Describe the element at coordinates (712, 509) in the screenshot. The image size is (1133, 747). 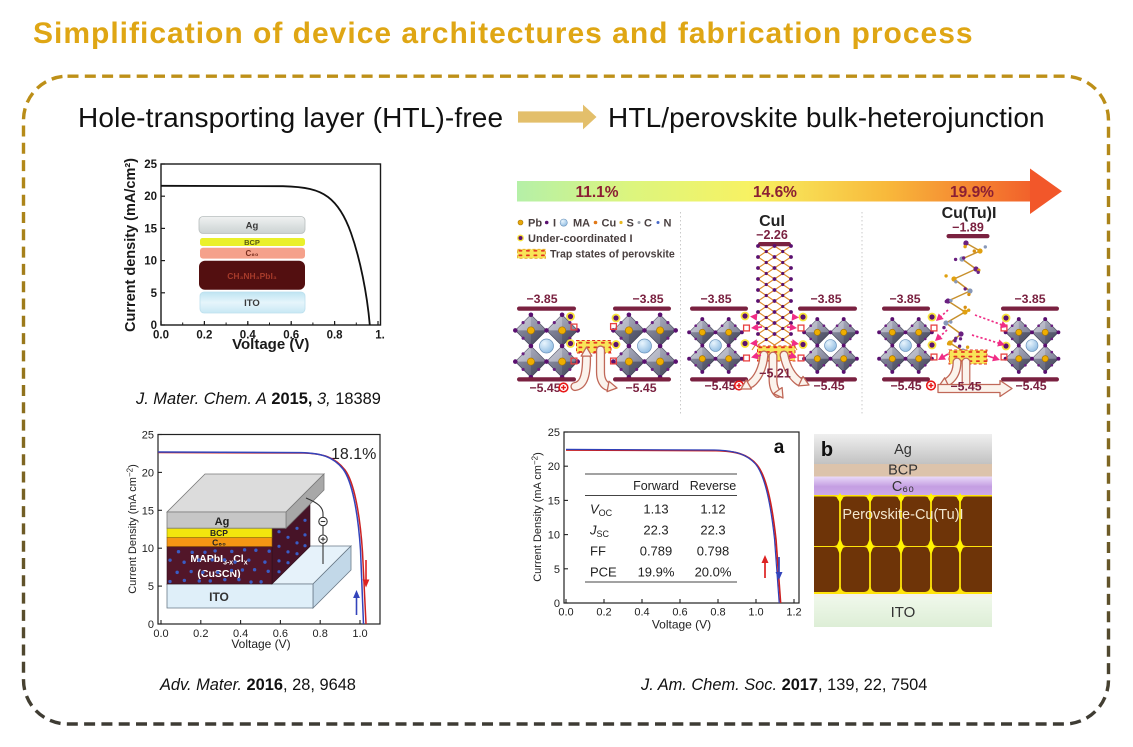
I see `svg-text: 1.12` at that location.